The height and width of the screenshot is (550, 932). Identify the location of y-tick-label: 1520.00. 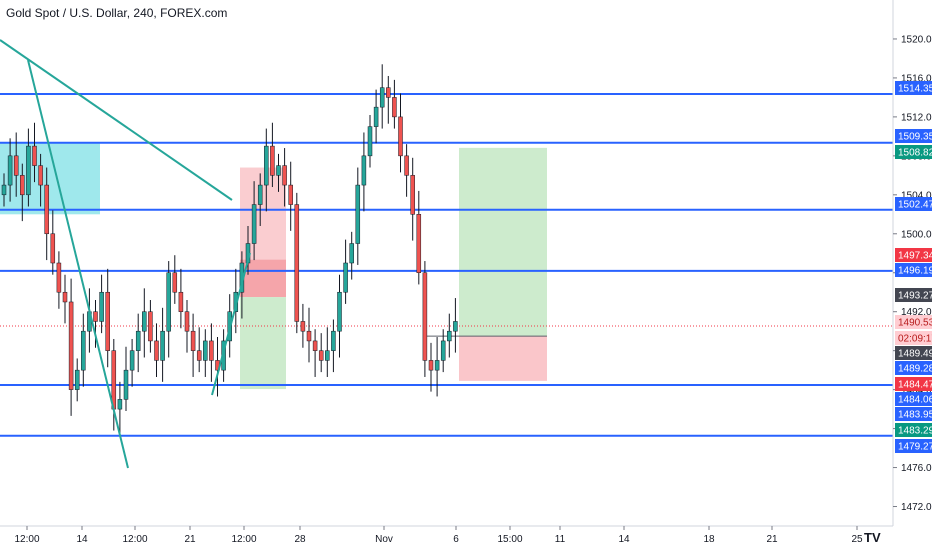
(916, 39).